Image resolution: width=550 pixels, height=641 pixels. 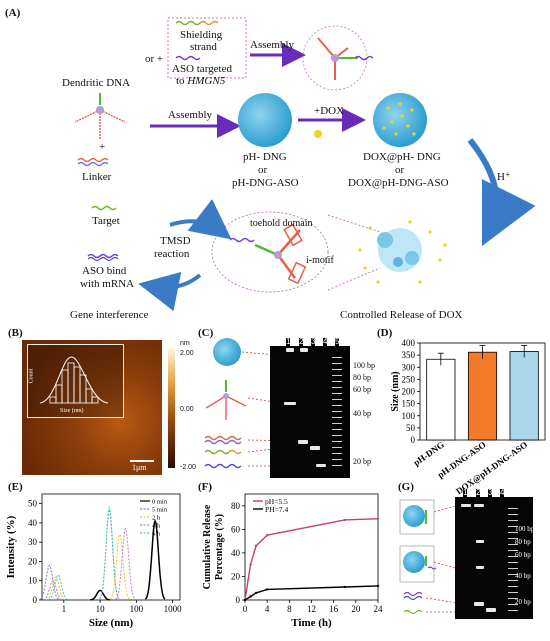 I want to click on shielding-label-1: Shielding, so click(x=201, y=35).